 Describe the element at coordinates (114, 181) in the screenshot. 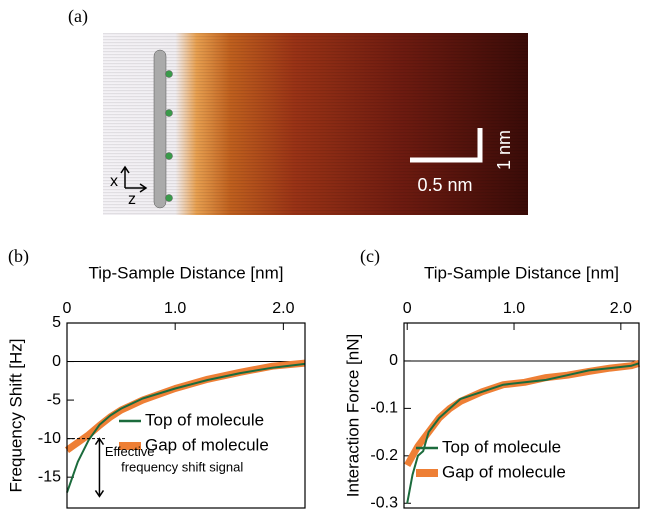

I see `axis-label: x` at that location.